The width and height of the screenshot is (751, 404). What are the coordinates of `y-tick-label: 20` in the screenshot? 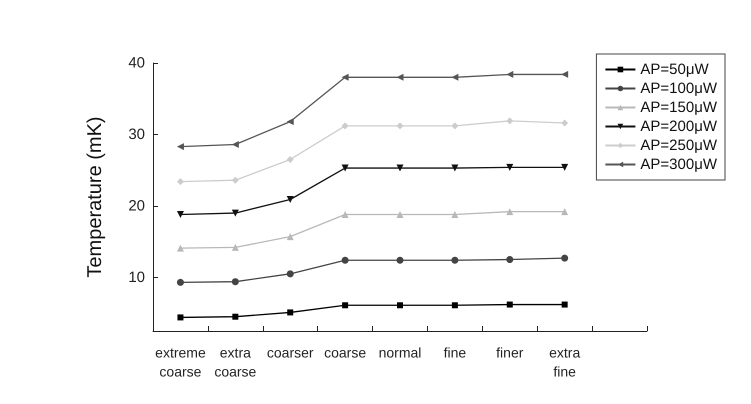 It's located at (136, 205).